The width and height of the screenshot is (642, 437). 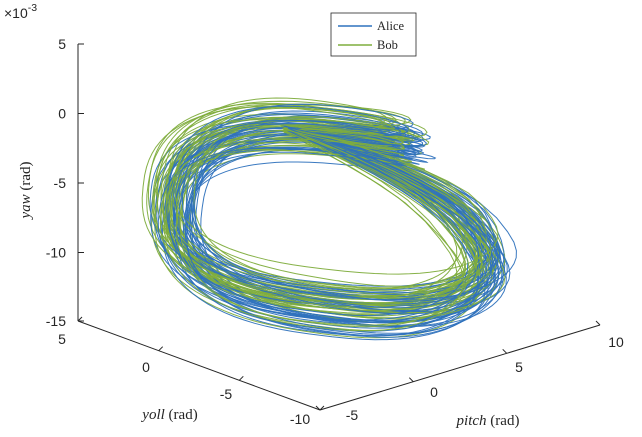 I want to click on legend-label-bob: Bob, so click(x=387, y=45).